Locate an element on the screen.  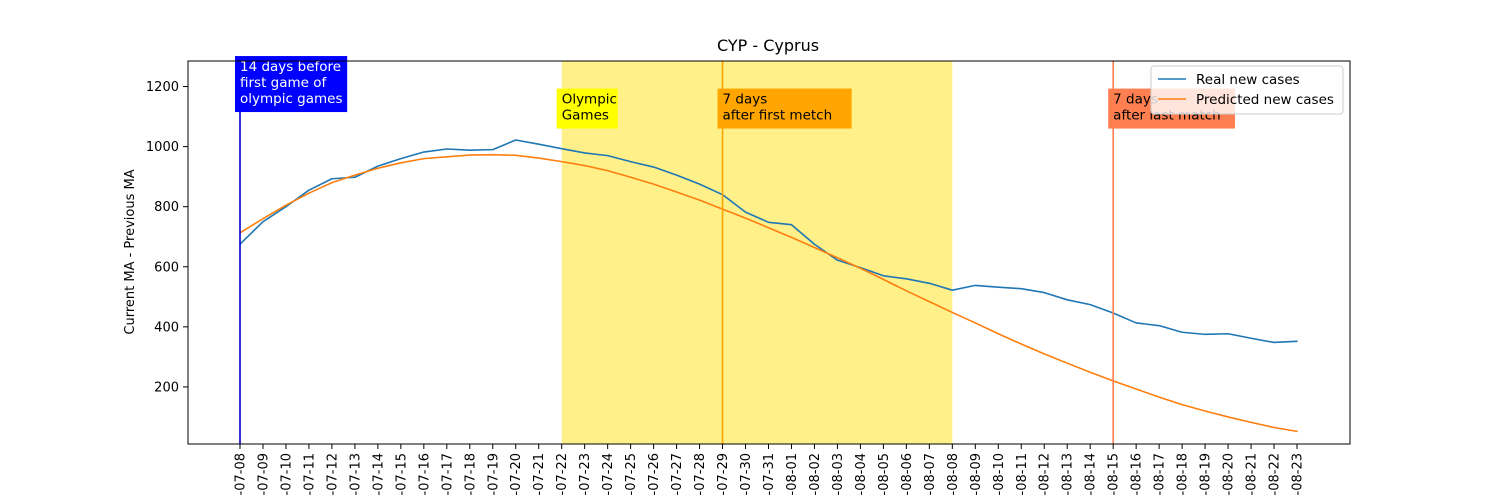
x-tick-label-7: -07-15 is located at coordinates (401, 474).